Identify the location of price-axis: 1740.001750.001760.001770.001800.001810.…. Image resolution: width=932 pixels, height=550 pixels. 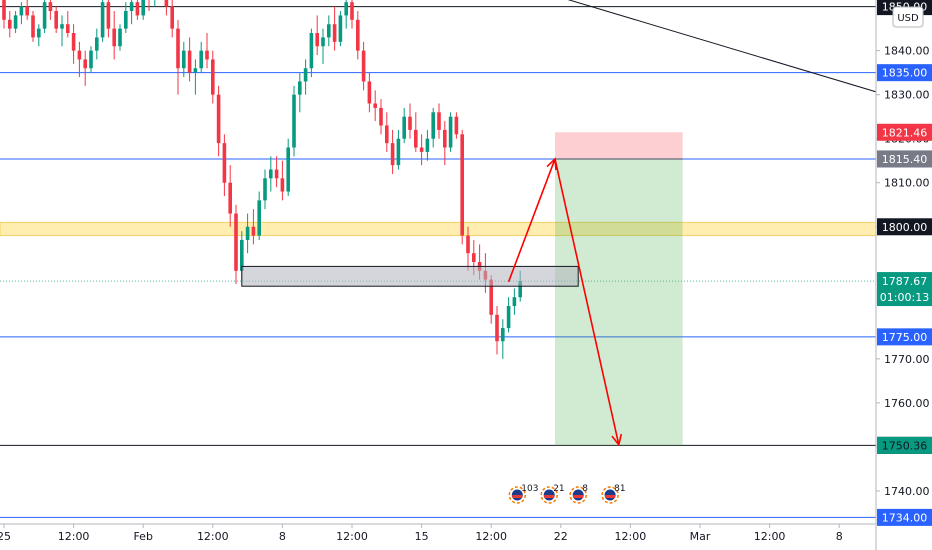
(903, 271).